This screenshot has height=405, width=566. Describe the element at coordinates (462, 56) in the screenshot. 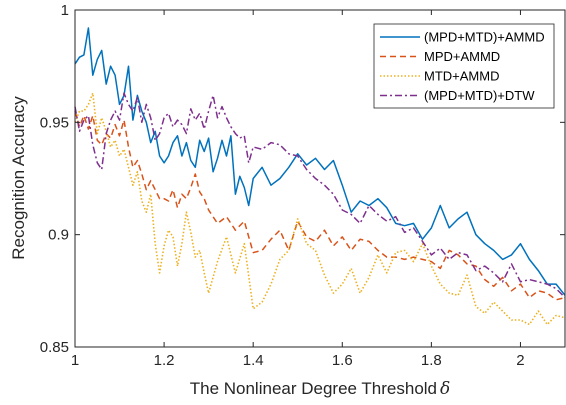

I see `legend-label-2: MPD+AMMD` at that location.